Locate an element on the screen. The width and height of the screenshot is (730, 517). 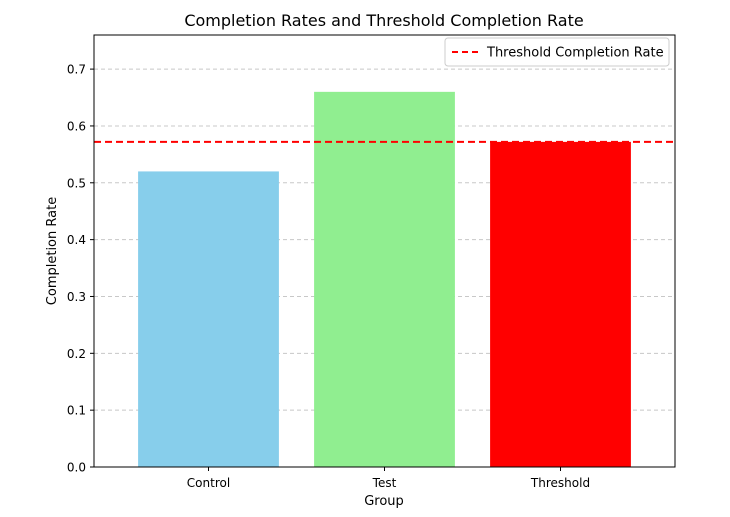
y-tick-label: 0.5 is located at coordinates (76, 183).